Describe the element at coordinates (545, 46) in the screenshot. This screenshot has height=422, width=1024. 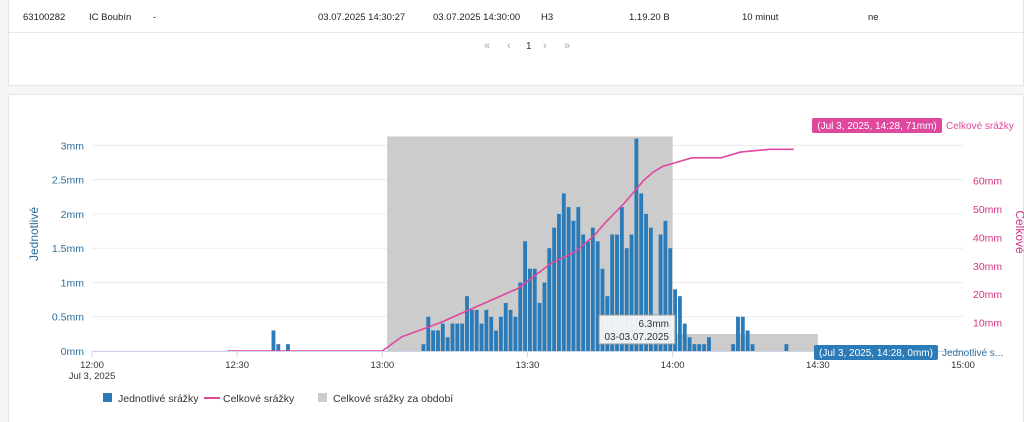
I see `next-page-button: ›` at that location.